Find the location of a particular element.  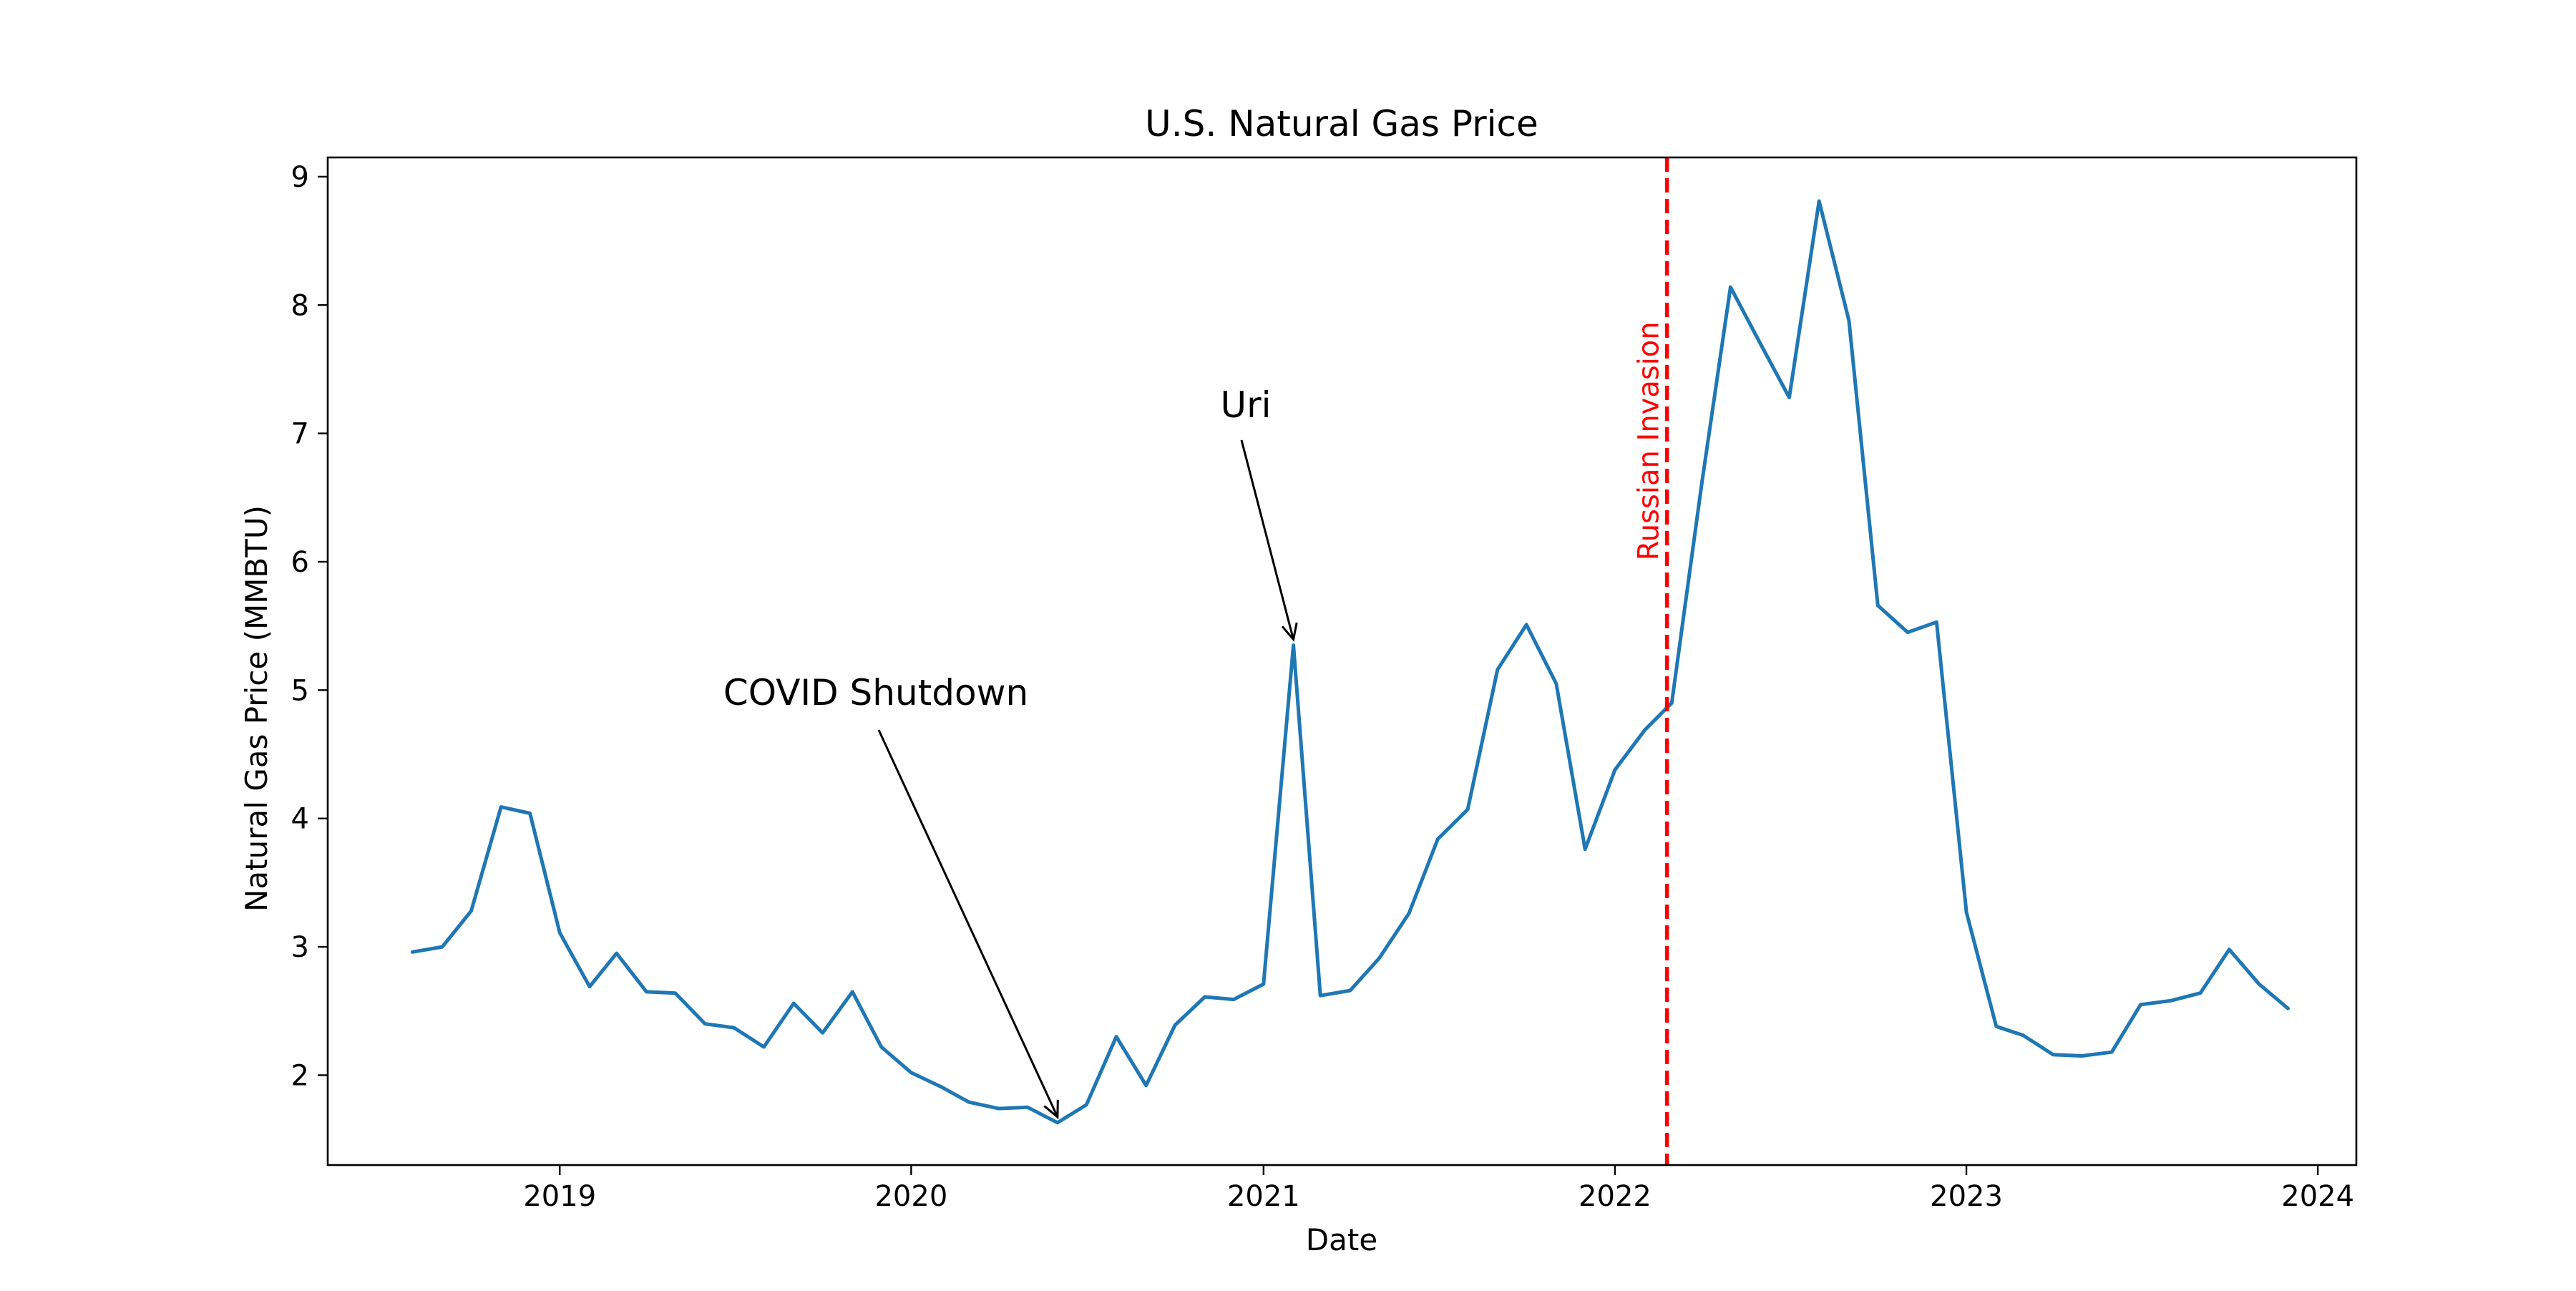

y-tick-label: 2 is located at coordinates (300, 1075).